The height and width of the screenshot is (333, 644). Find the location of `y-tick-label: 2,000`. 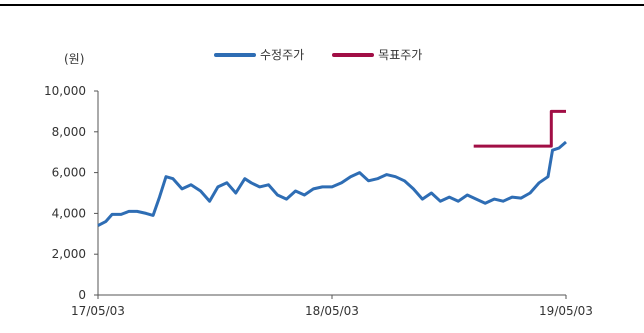

y-tick-label: 2,000 is located at coordinates (69, 254).